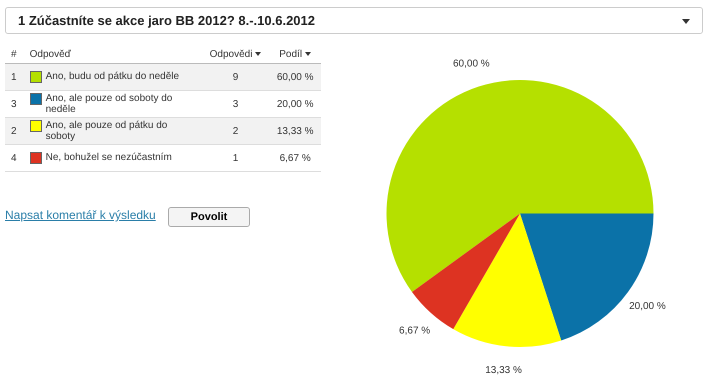  What do you see at coordinates (110, 104) in the screenshot?
I see `legend-label: Ano, ale pouze od soboty do neděle` at bounding box center [110, 104].